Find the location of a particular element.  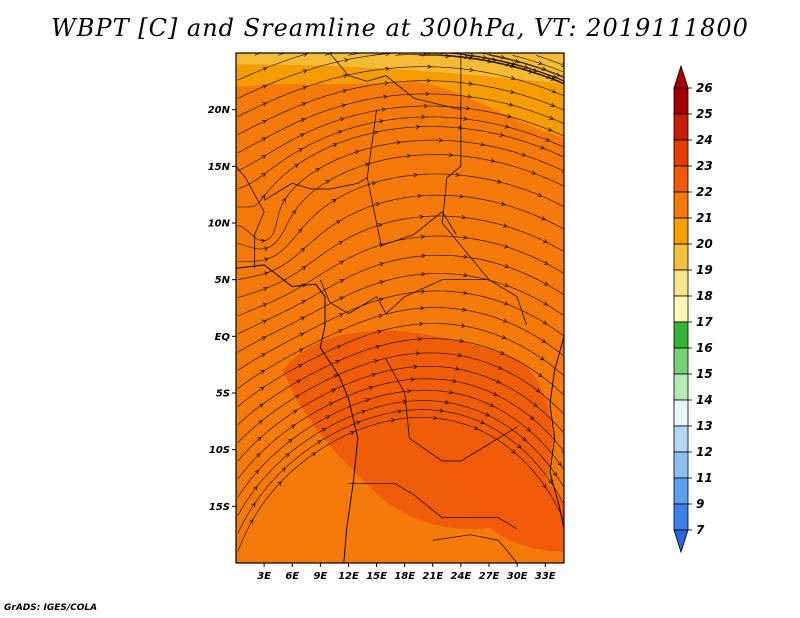

colorbar-label: 9 is located at coordinates (700, 504).